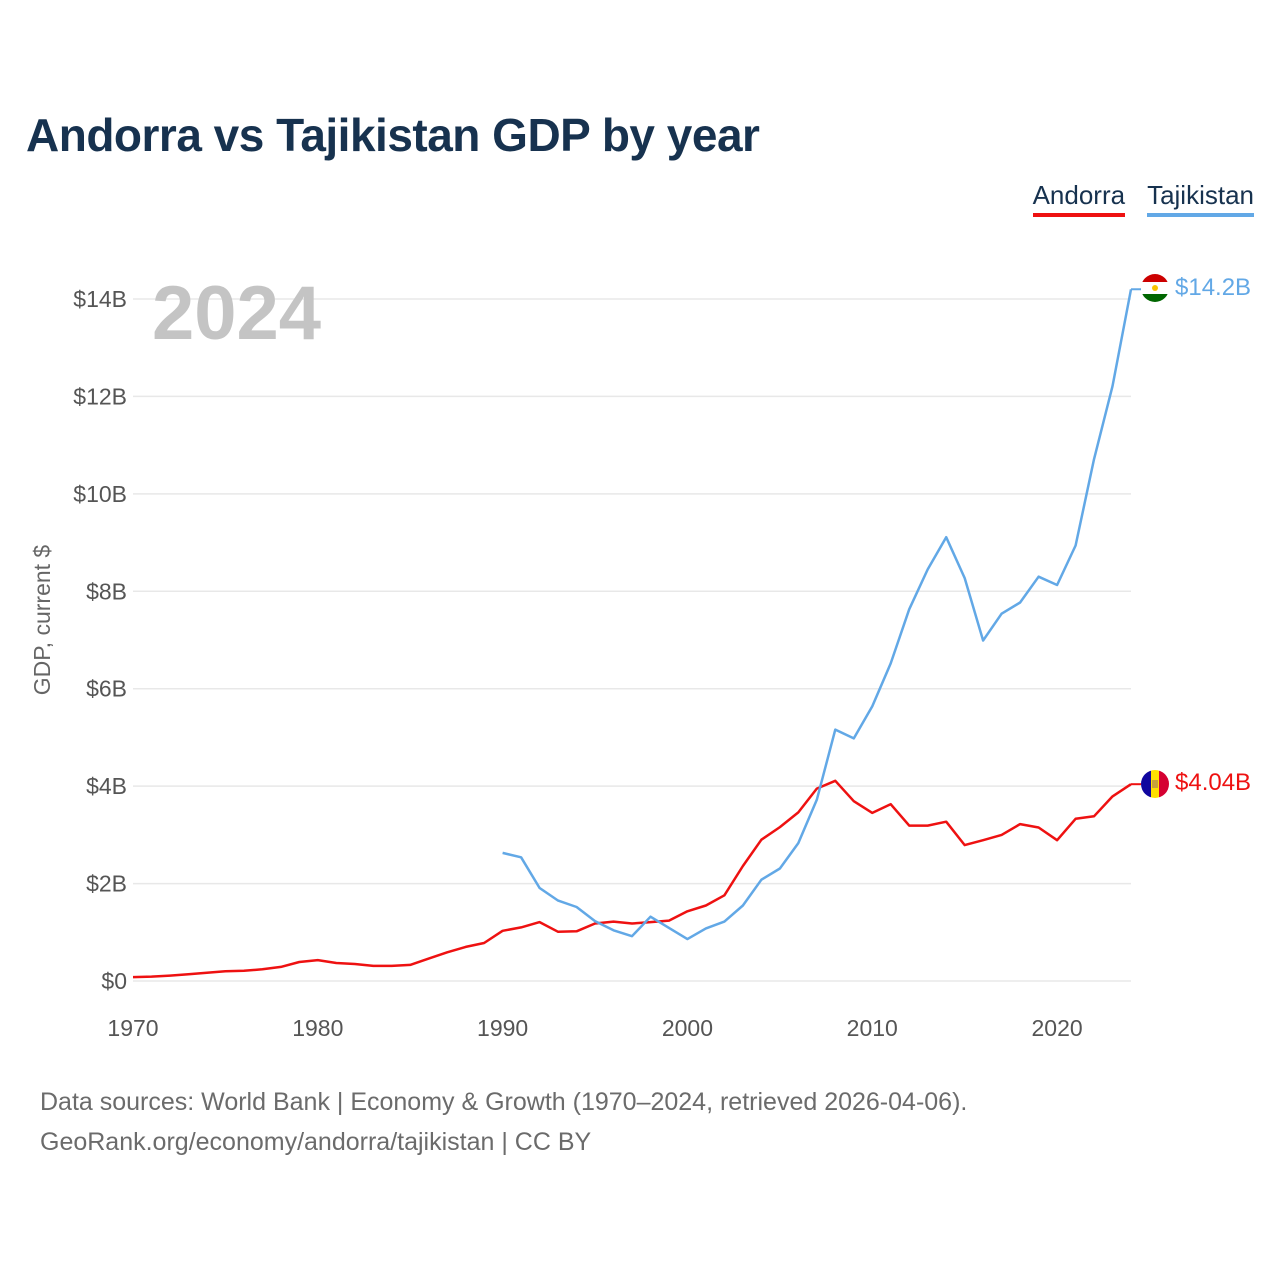  Describe the element at coordinates (236, 313) in the screenshot. I see `current-year-label: 2024` at that location.